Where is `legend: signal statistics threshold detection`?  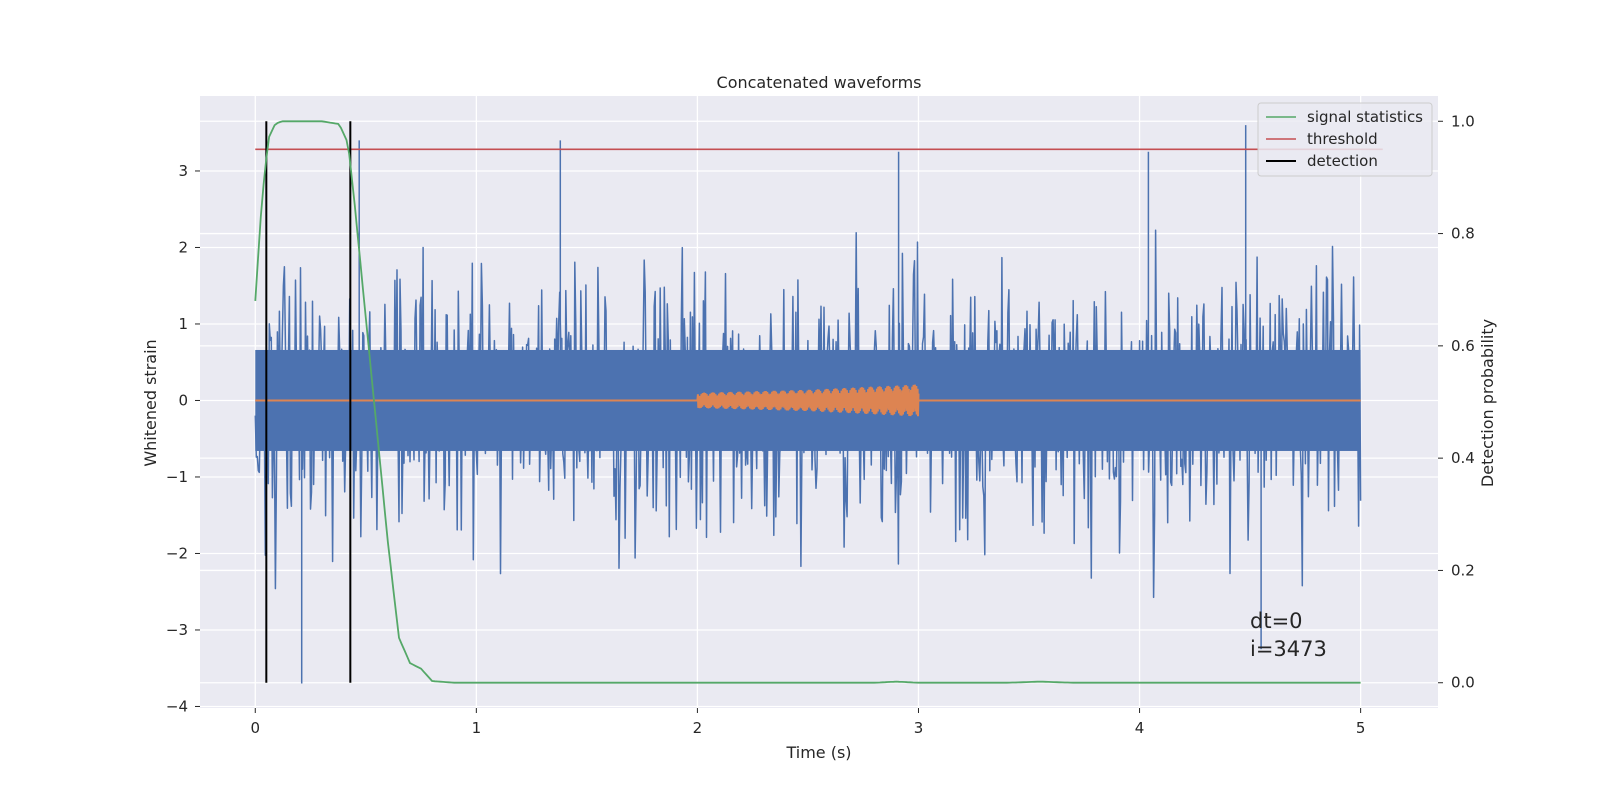
legend: signal statistics threshold detection is located at coordinates (1345, 139).